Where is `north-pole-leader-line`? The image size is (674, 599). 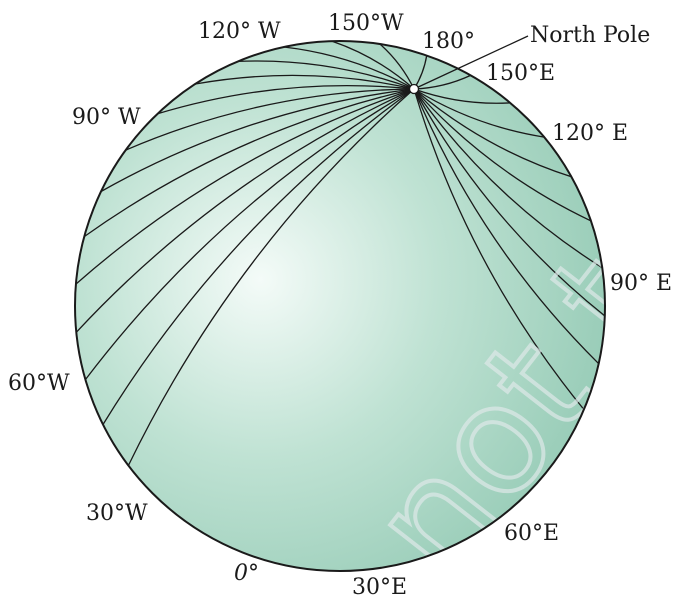
north-pole-leader-line is located at coordinates (471, 62).